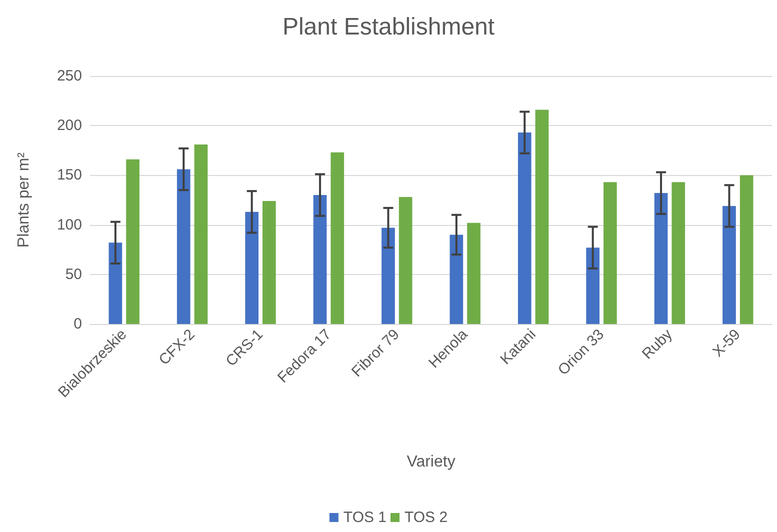 The width and height of the screenshot is (777, 532). Describe the element at coordinates (69, 125) in the screenshot. I see `y-tick-label: 200` at that location.